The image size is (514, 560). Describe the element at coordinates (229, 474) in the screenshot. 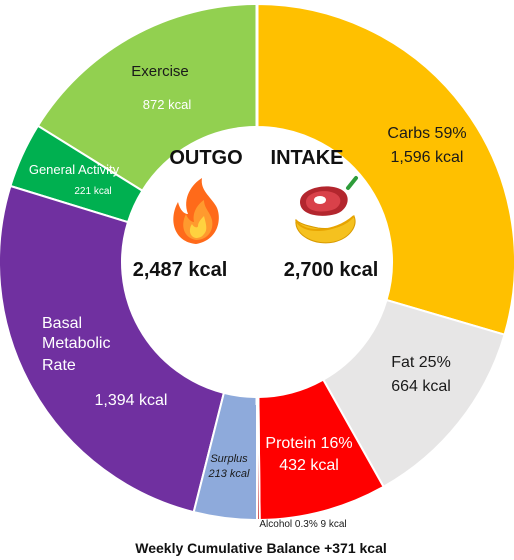

I see `value-surplus: 213 kcal` at that location.